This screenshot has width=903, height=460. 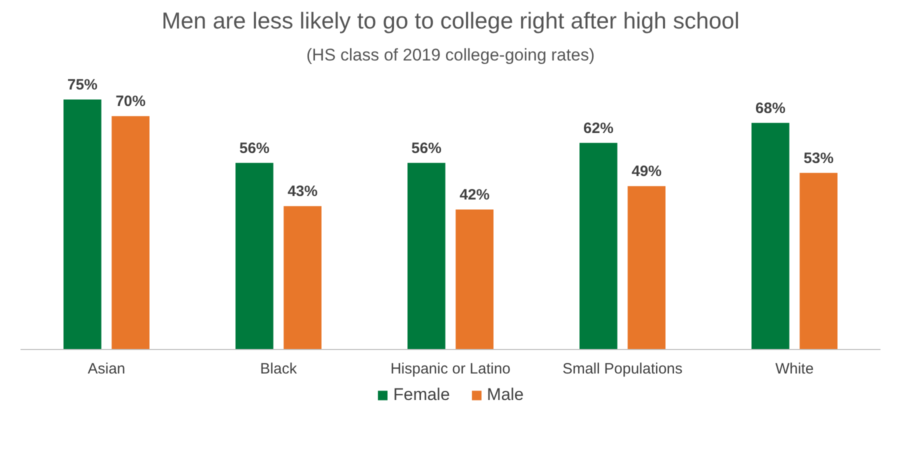 I want to click on data-label: 53%, so click(x=819, y=158).